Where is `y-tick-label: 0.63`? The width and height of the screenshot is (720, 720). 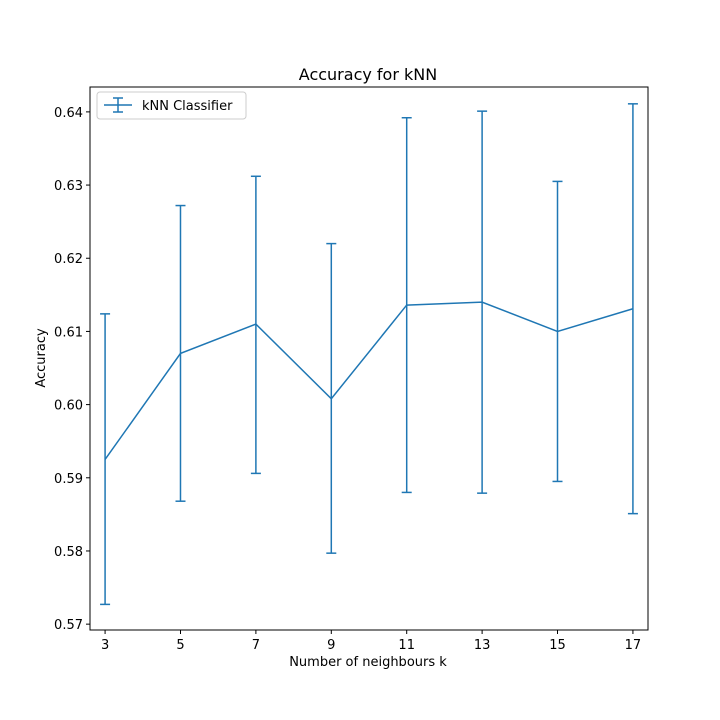
y-tick-label: 0.63 is located at coordinates (68, 186).